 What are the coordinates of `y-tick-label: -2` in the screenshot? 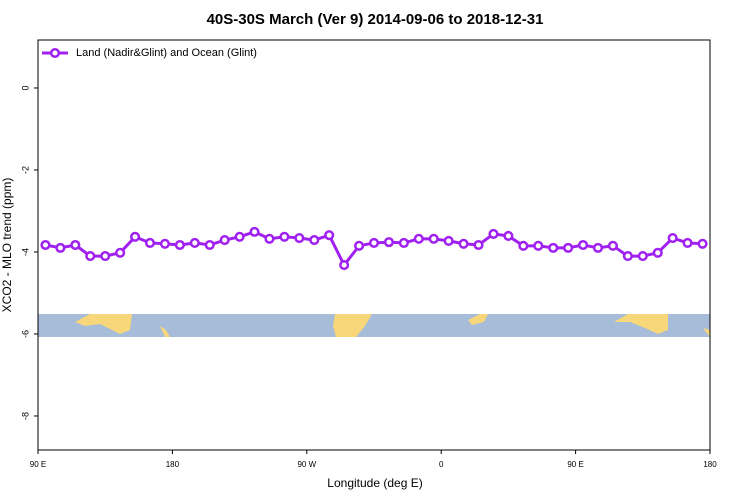 It's located at (25, 170).